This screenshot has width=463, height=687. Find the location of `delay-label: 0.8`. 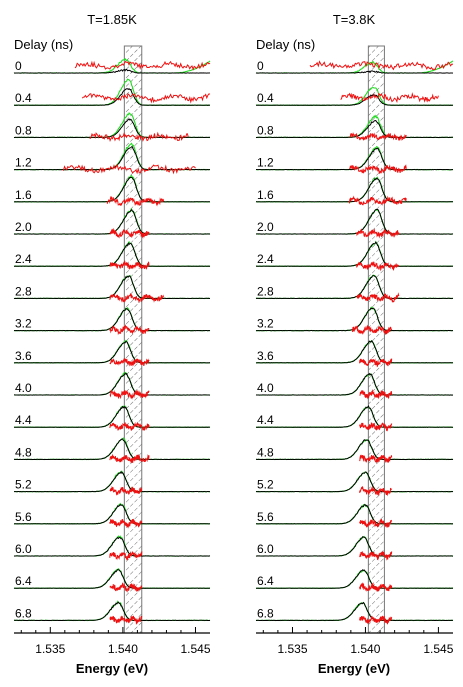

delay-label: 0.8 is located at coordinates (265, 130).